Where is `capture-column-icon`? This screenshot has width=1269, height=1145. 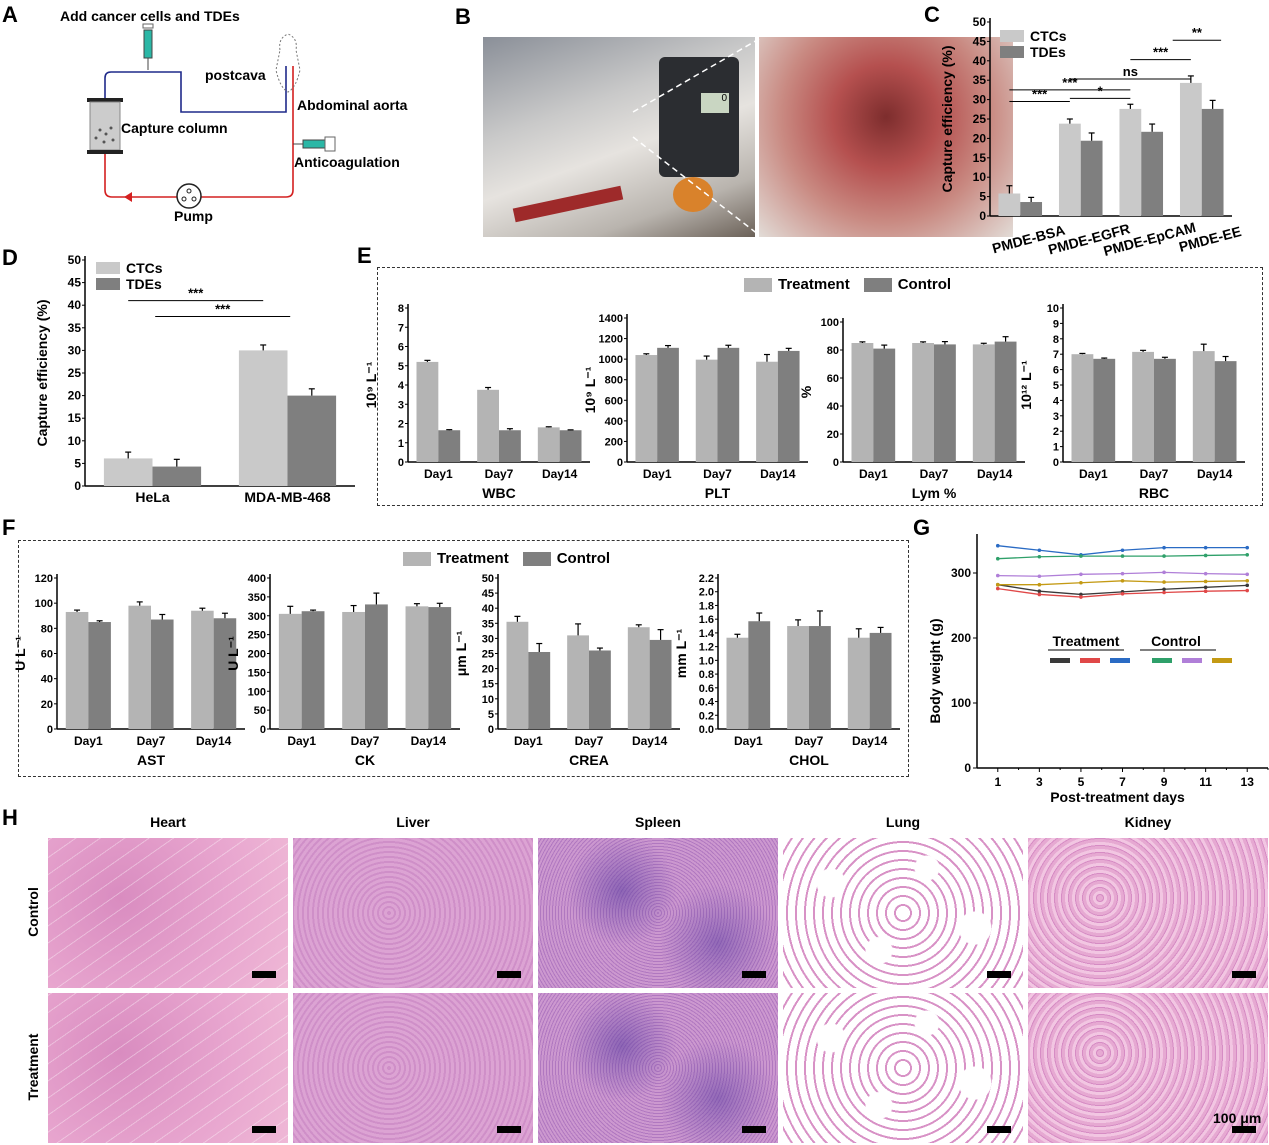 capture-column-icon is located at coordinates (105, 126).